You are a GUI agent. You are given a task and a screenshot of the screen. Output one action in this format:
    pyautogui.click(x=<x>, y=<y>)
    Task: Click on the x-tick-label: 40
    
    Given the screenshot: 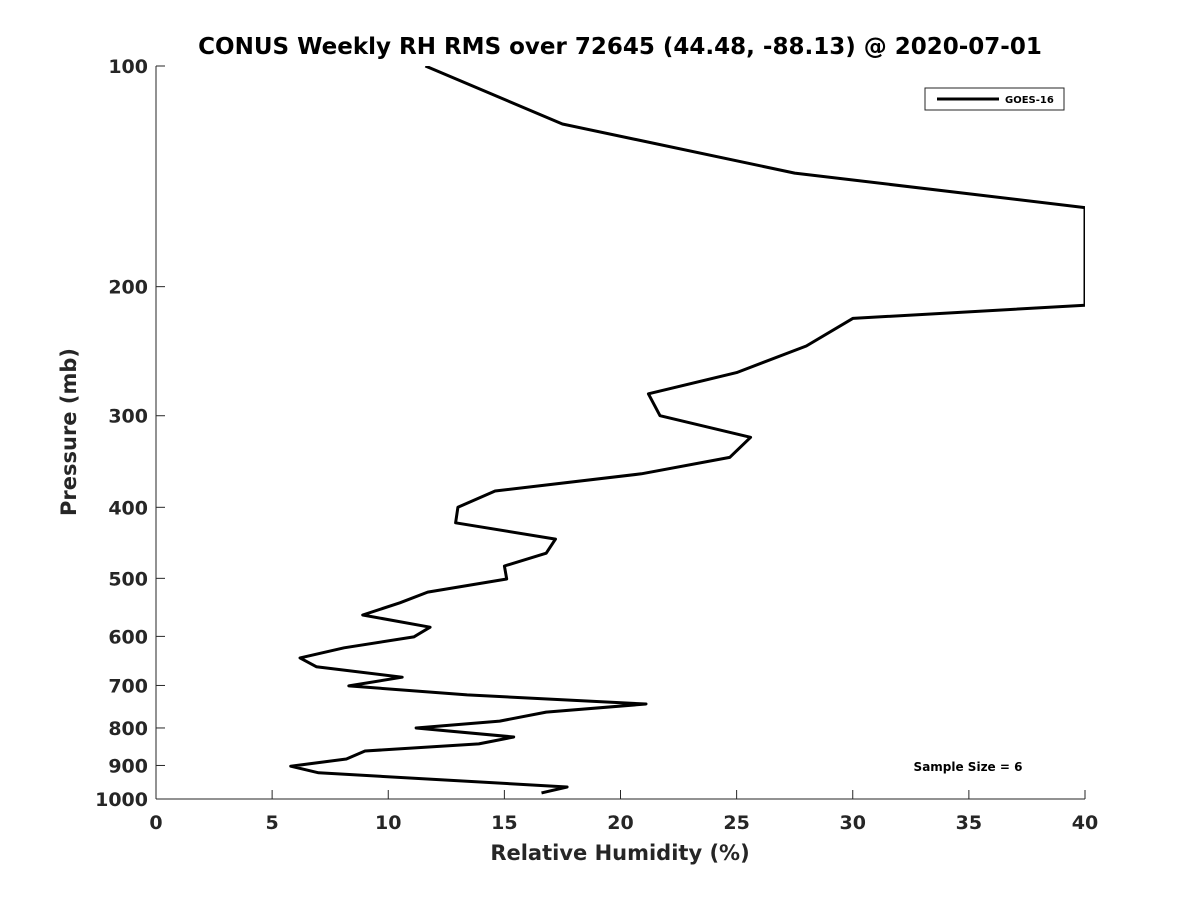 What is the action you would take?
    pyautogui.click(x=1085, y=823)
    